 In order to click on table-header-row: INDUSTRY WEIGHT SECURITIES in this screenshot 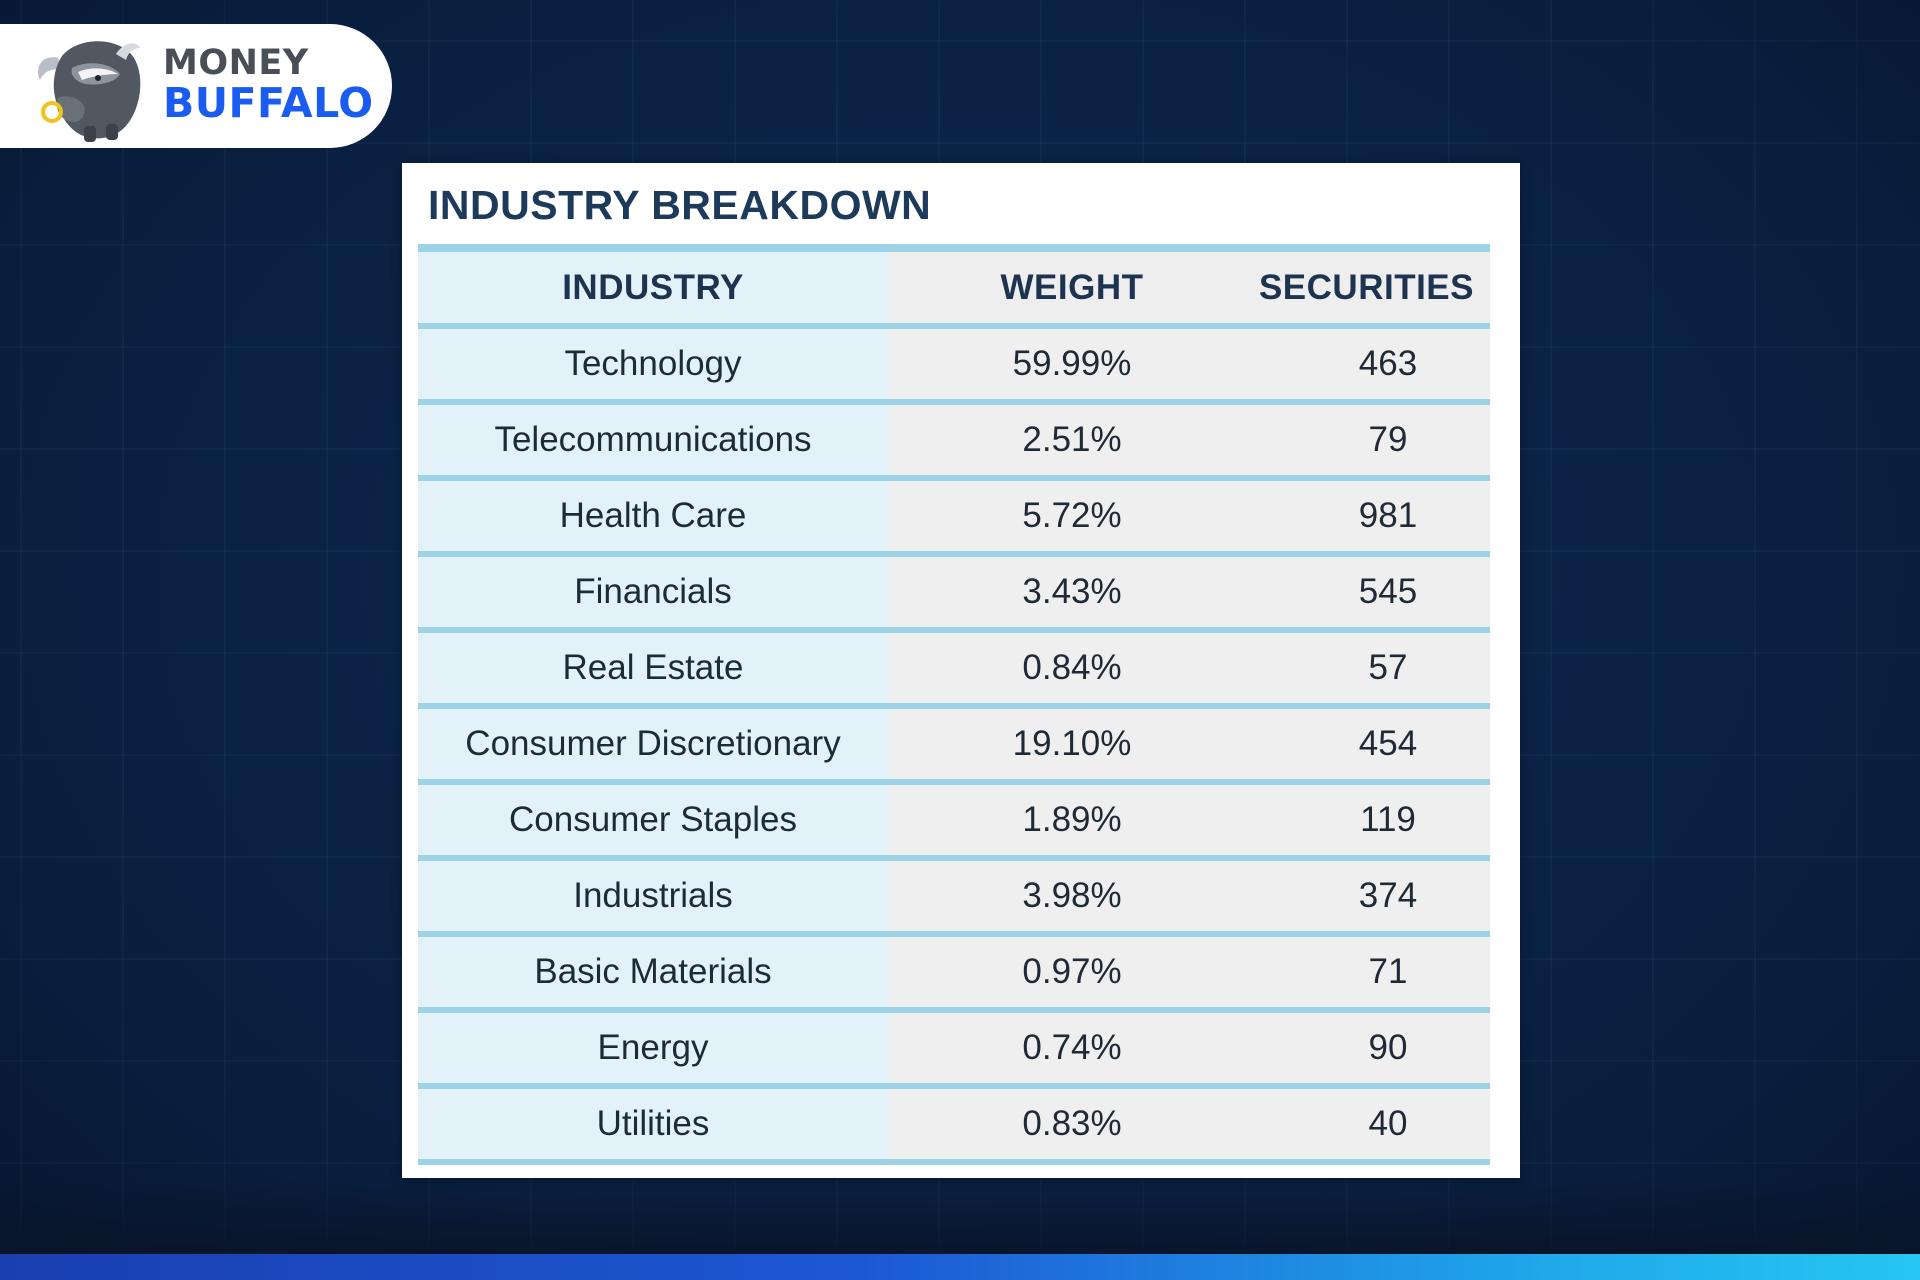, I will do `click(954, 288)`.